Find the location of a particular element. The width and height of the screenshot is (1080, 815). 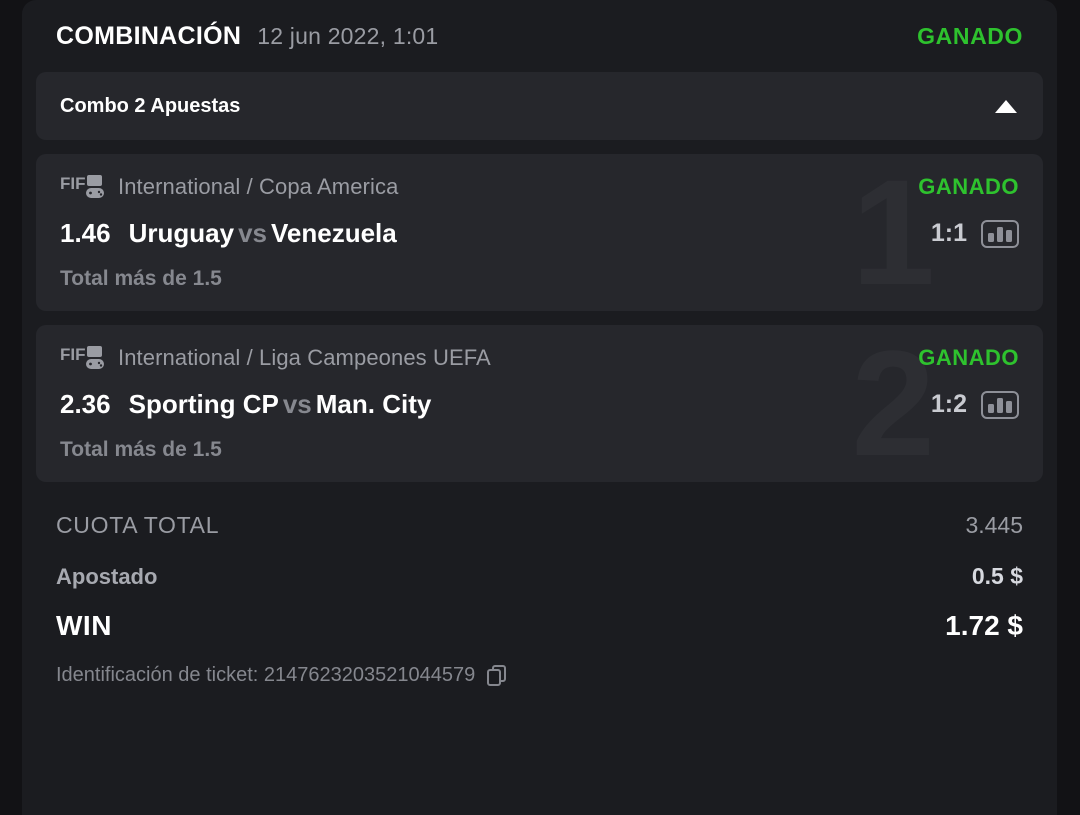

bet-card-header: FIF International / Copa America GANADO is located at coordinates (539, 187).